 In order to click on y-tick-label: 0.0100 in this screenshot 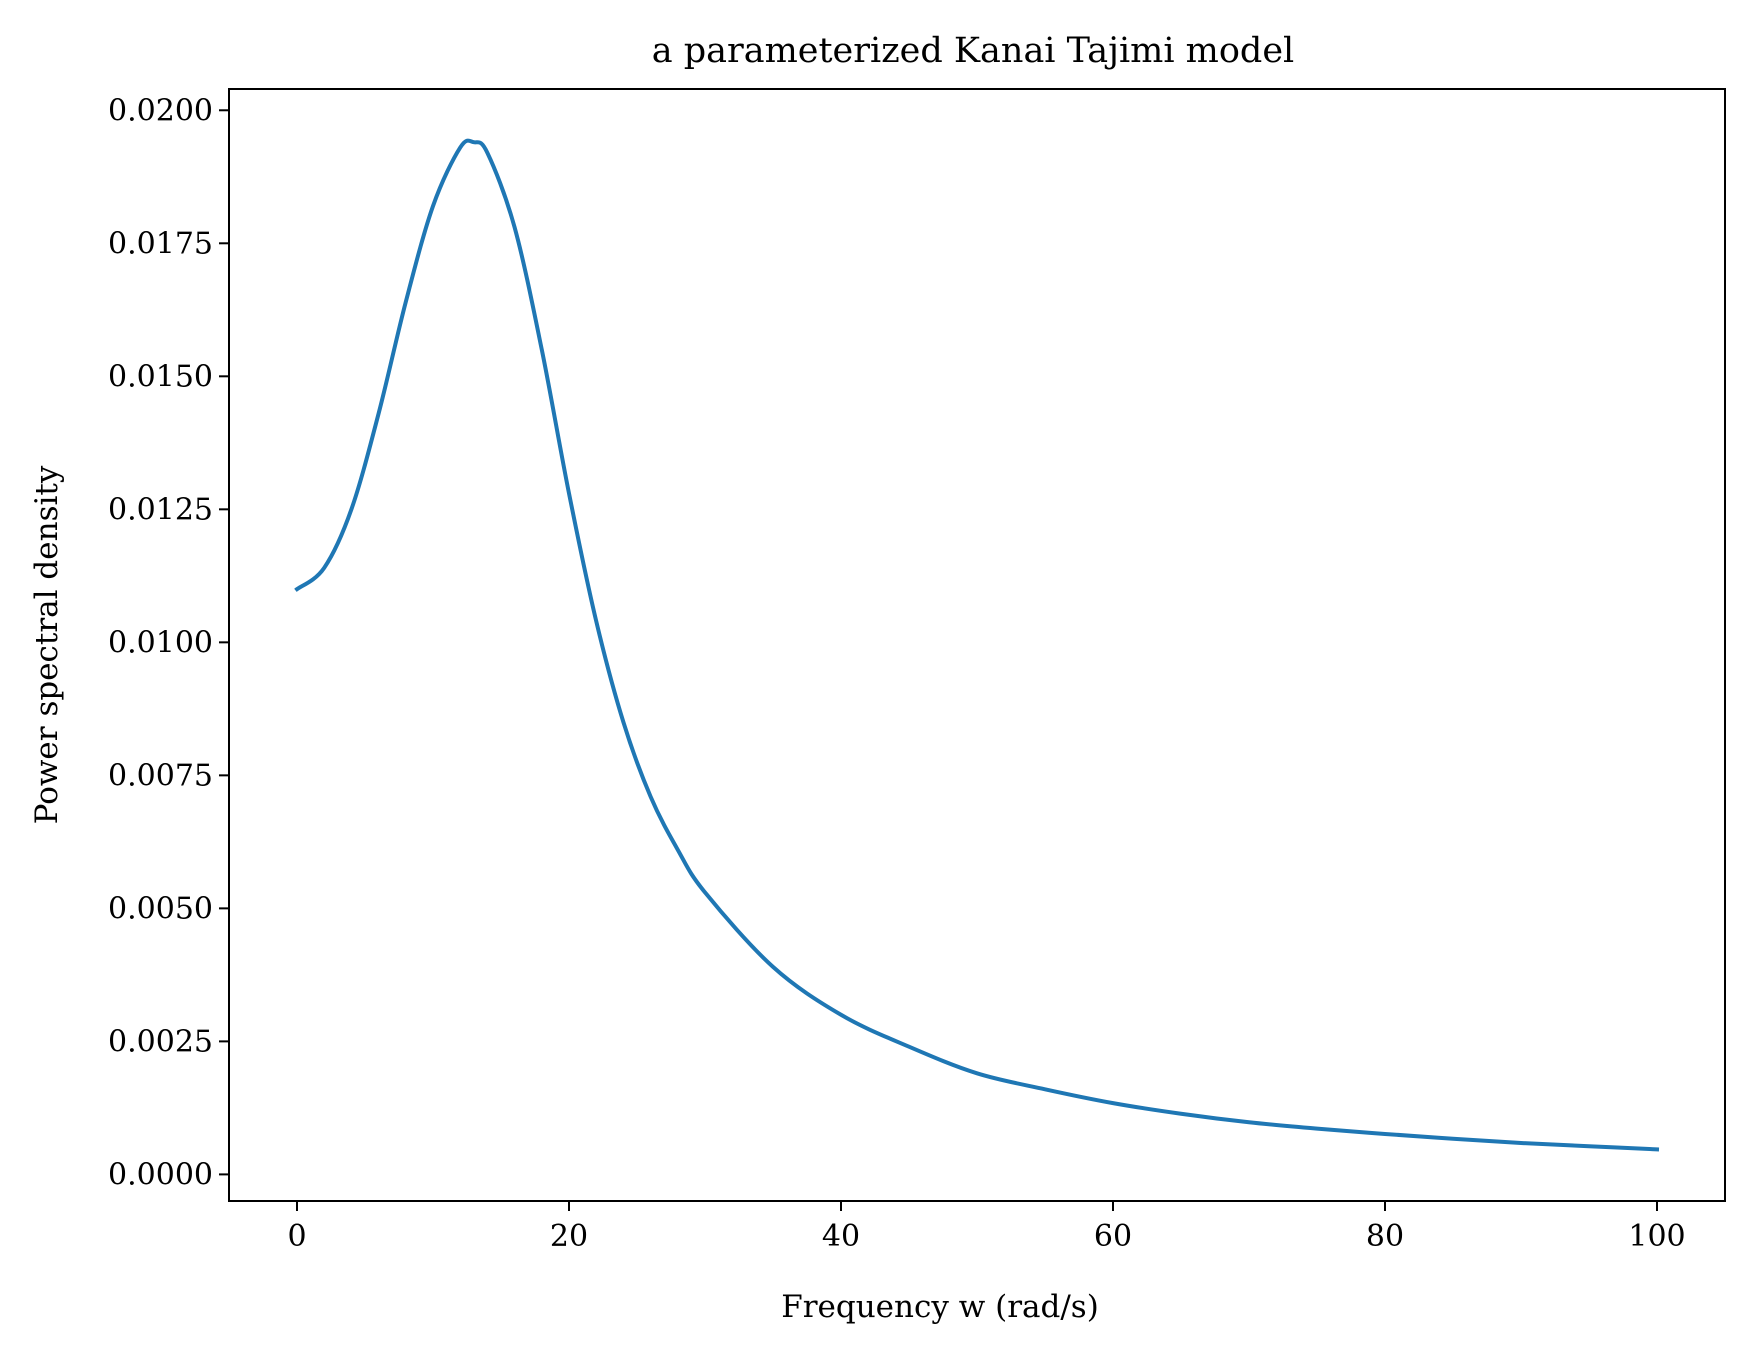, I will do `click(160, 642)`.